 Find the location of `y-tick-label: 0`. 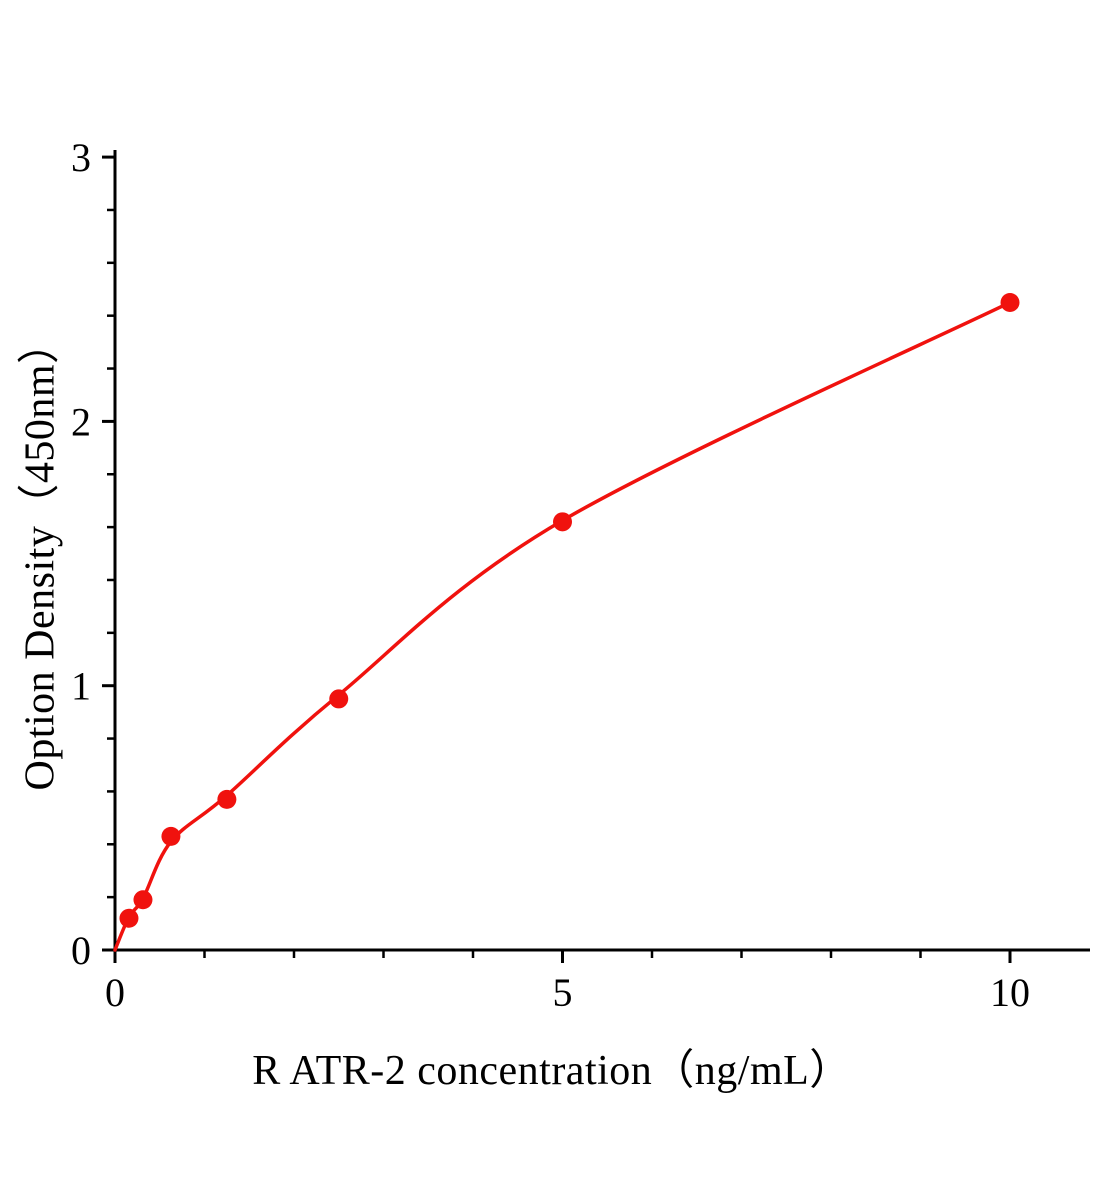

y-tick-label: 0 is located at coordinates (81, 950).